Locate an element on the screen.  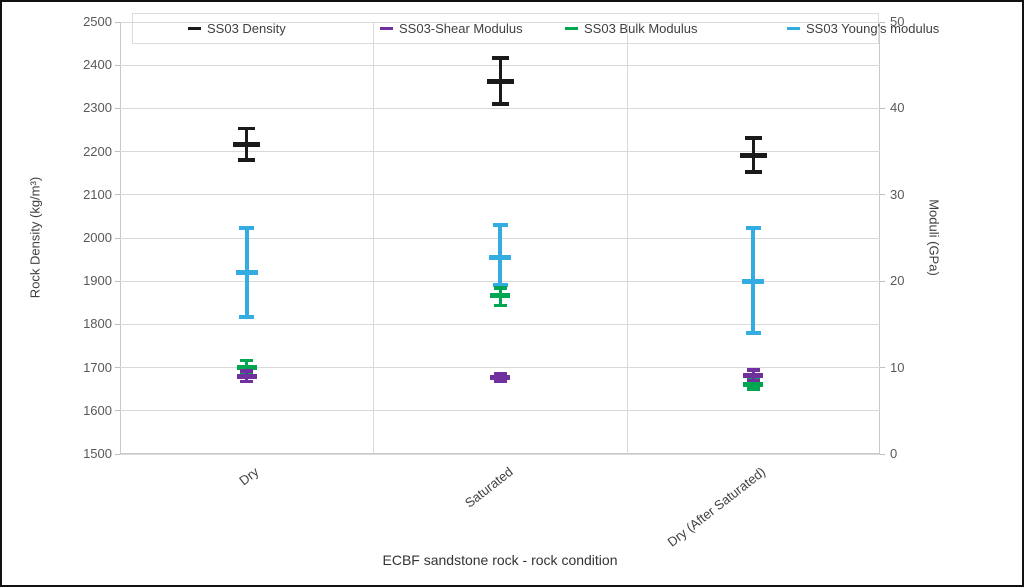
y-left-tick-label: 1500 is located at coordinates (97, 453).